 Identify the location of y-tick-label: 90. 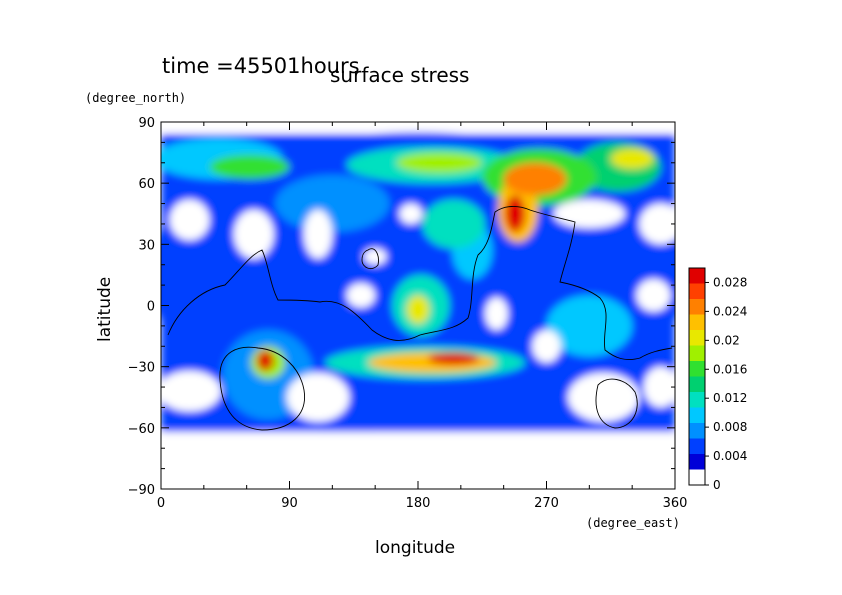
(146, 123).